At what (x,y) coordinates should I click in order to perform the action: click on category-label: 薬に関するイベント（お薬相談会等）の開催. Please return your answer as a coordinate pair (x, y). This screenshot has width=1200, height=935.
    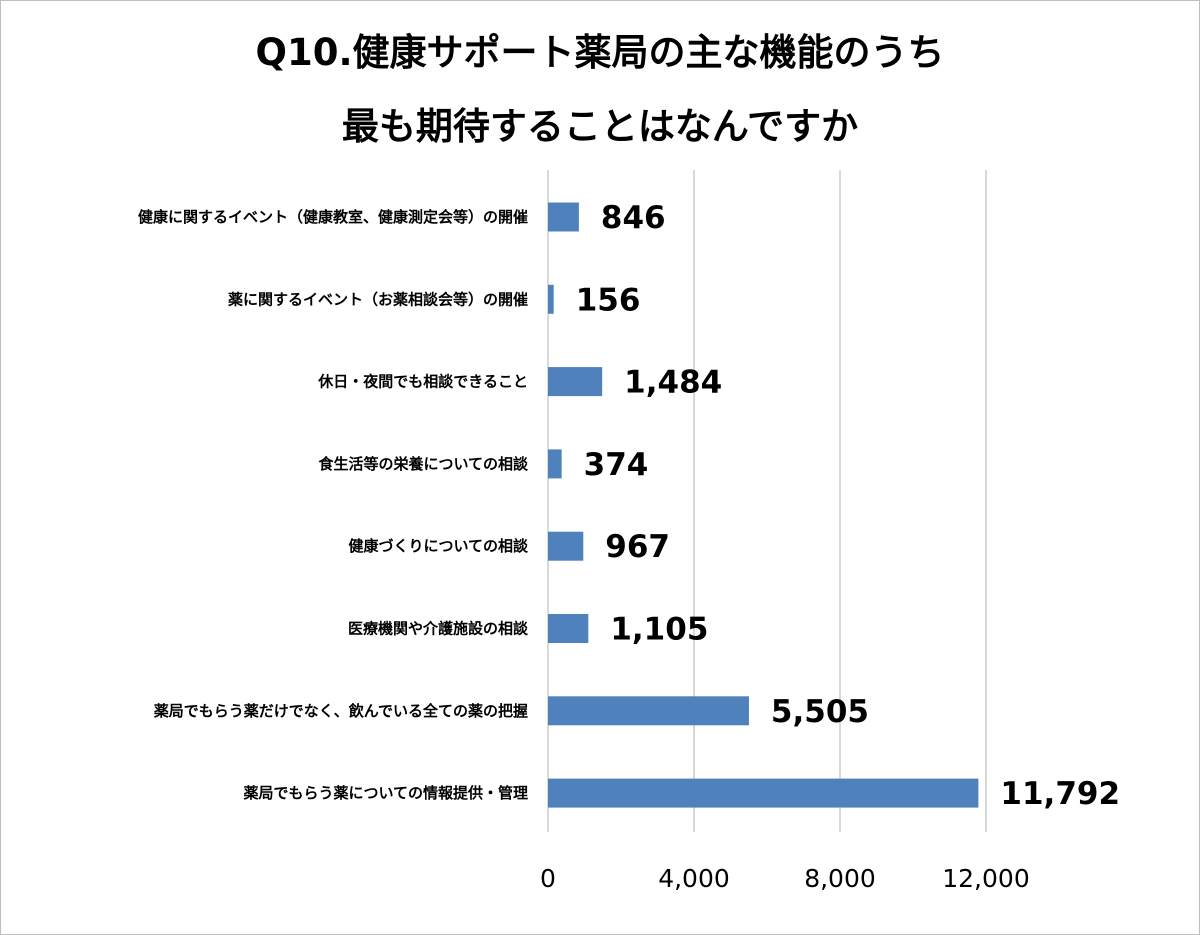
    Looking at the image, I should click on (377, 299).